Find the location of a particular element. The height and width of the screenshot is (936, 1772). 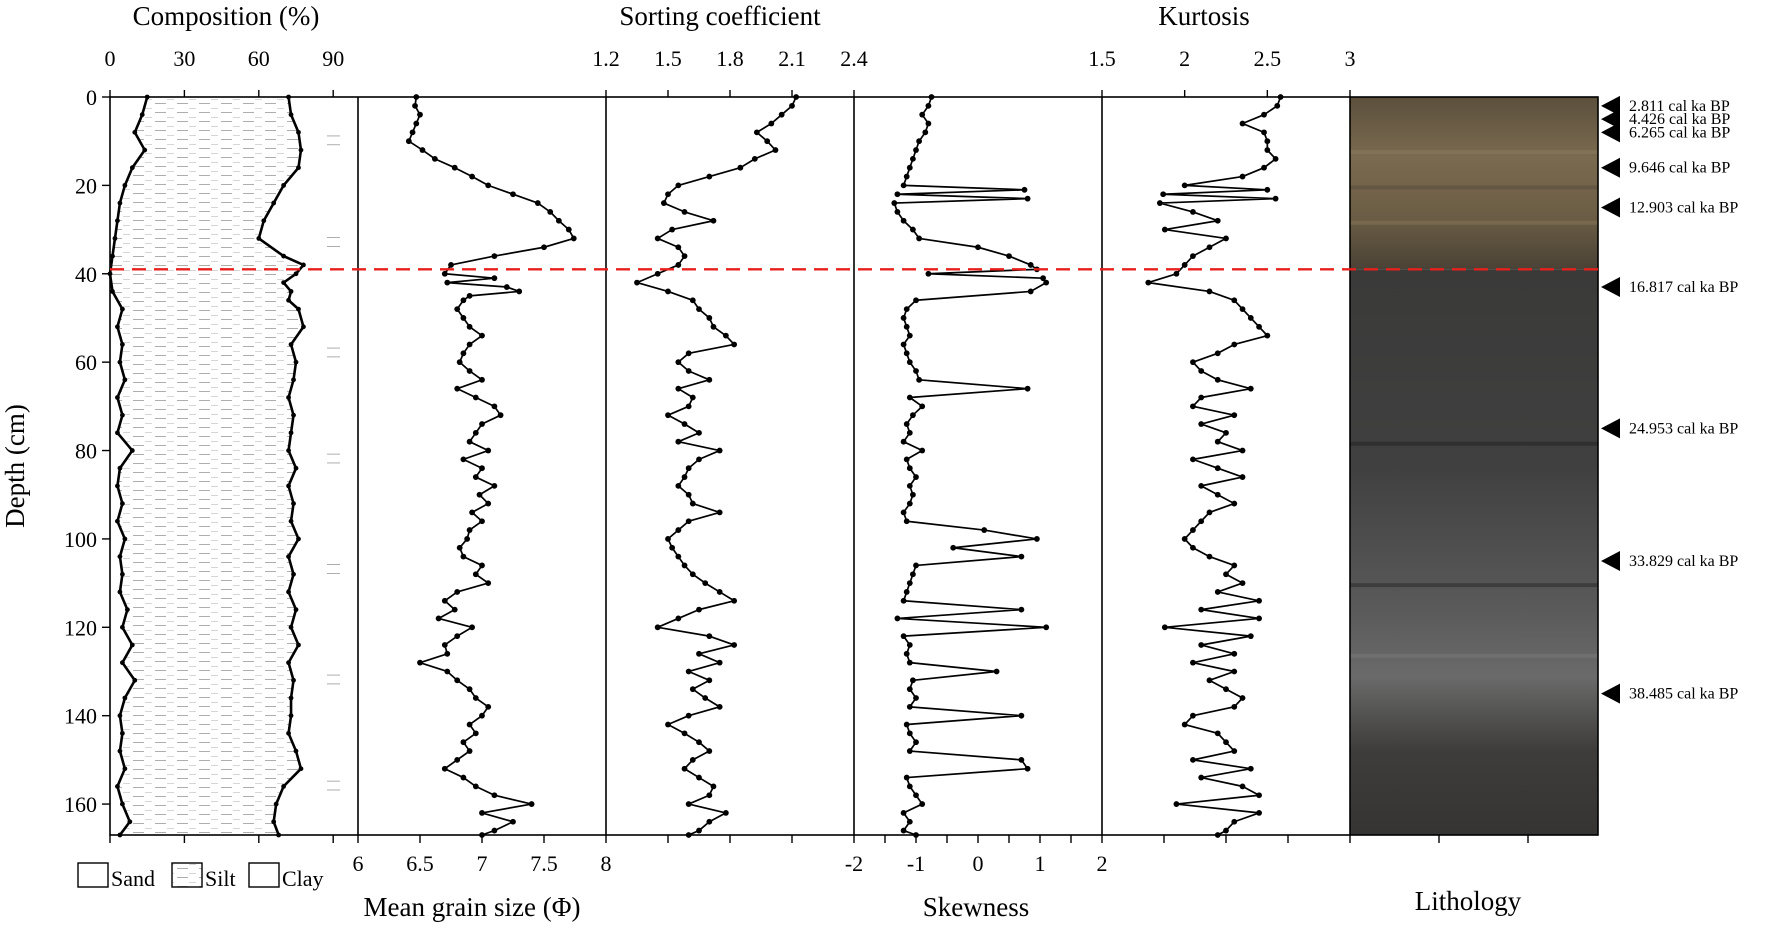

lithology-label: Lithology is located at coordinates (1468, 901).